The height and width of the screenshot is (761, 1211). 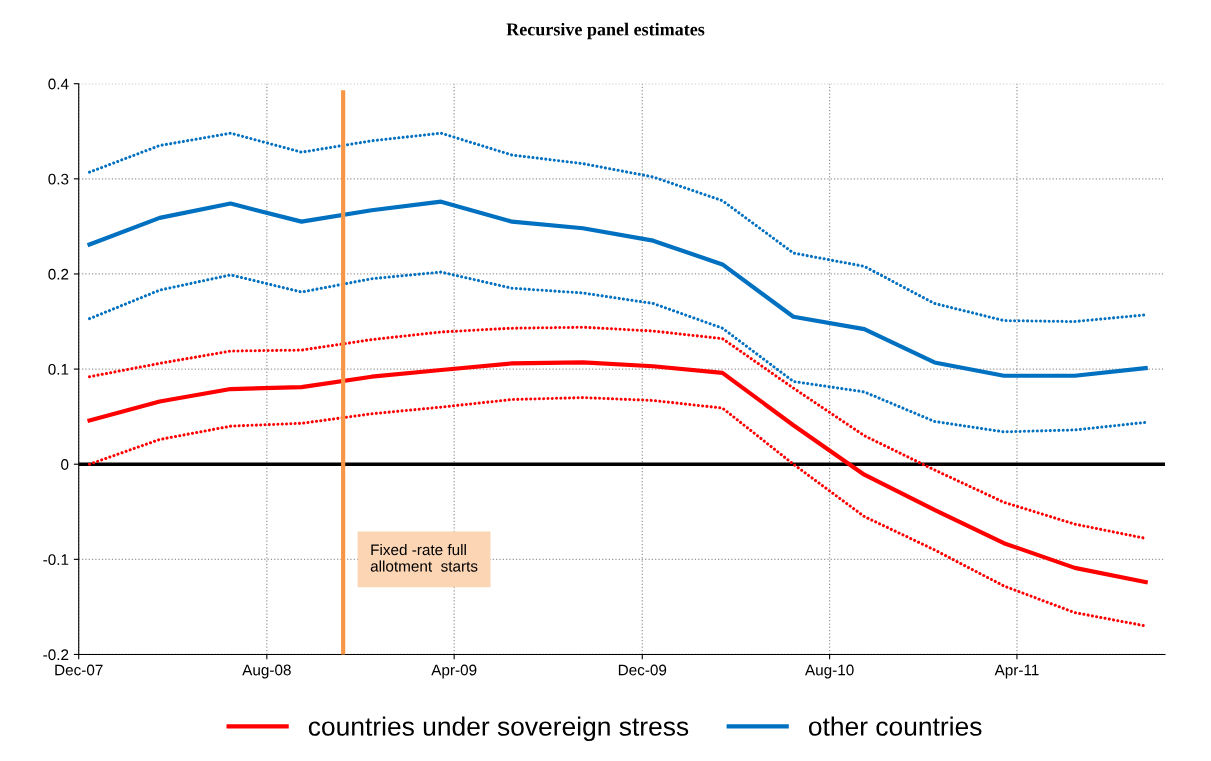 What do you see at coordinates (454, 671) in the screenshot?
I see `x-tick-label: Apr-09` at bounding box center [454, 671].